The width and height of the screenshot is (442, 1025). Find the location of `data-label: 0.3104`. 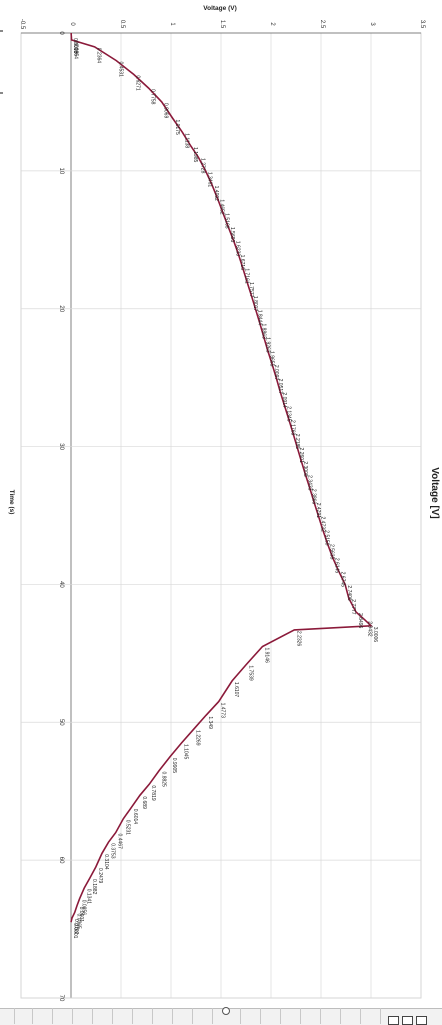

data-label: 0.3104 is located at coordinates (106, 862).